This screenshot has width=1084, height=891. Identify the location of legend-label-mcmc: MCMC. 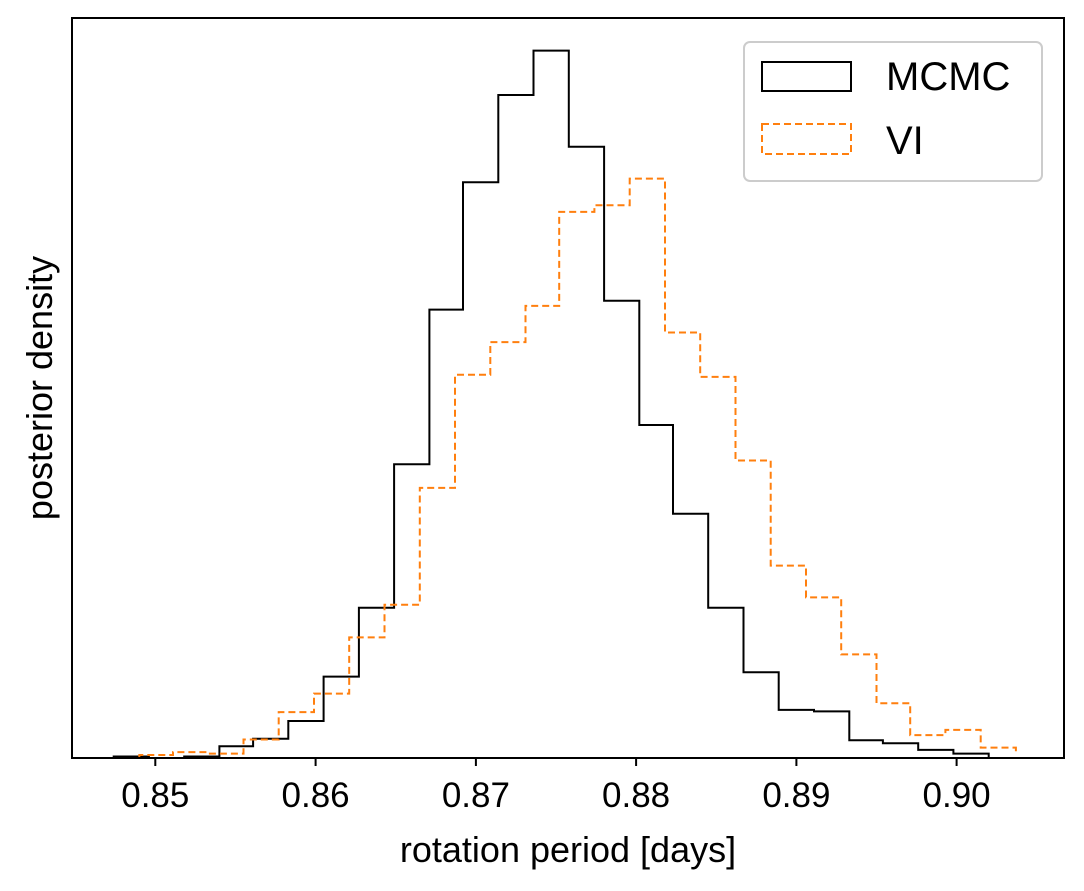
(948, 77).